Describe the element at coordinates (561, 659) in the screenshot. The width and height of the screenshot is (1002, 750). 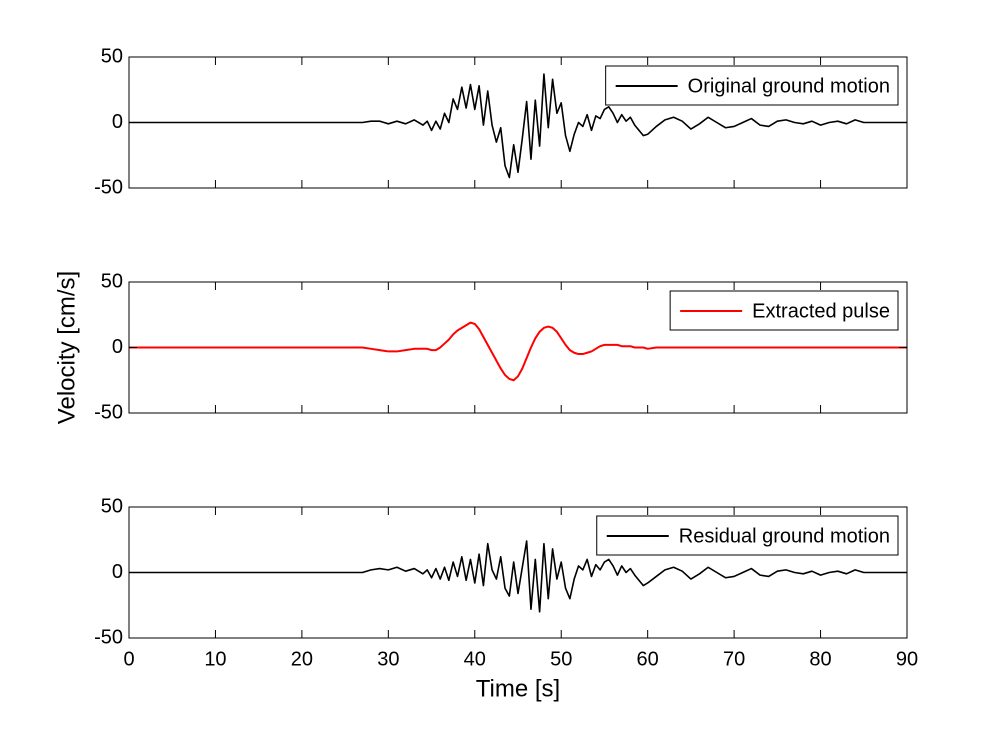
I see `x-tick-label: 50` at that location.